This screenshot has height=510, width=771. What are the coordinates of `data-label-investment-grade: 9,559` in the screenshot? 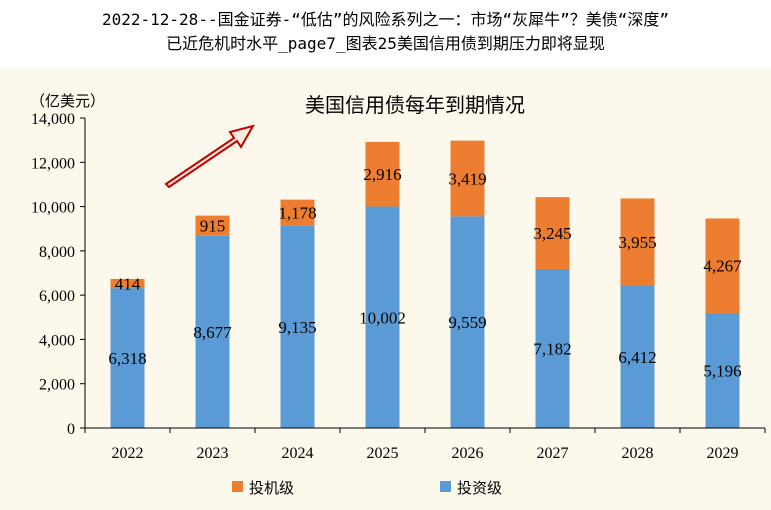 It's located at (467, 322).